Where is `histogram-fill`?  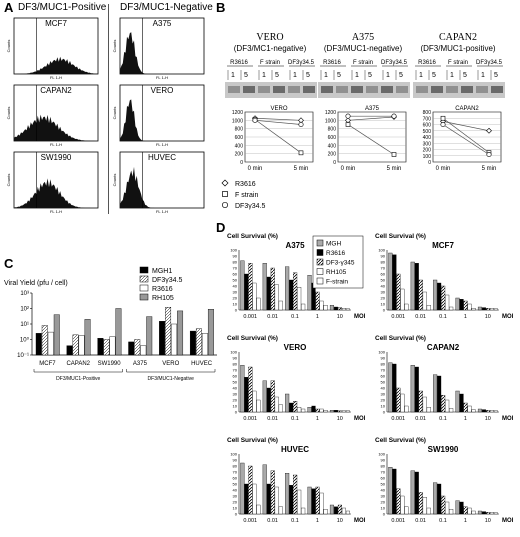
histogram-fill is located at coordinates (56, 127).